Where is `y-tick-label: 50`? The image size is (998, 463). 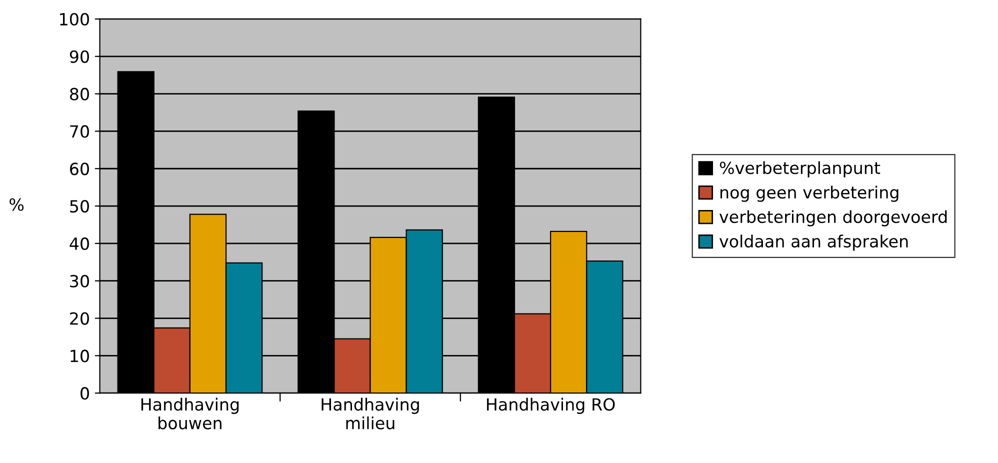
y-tick-label: 50 is located at coordinates (79, 206).